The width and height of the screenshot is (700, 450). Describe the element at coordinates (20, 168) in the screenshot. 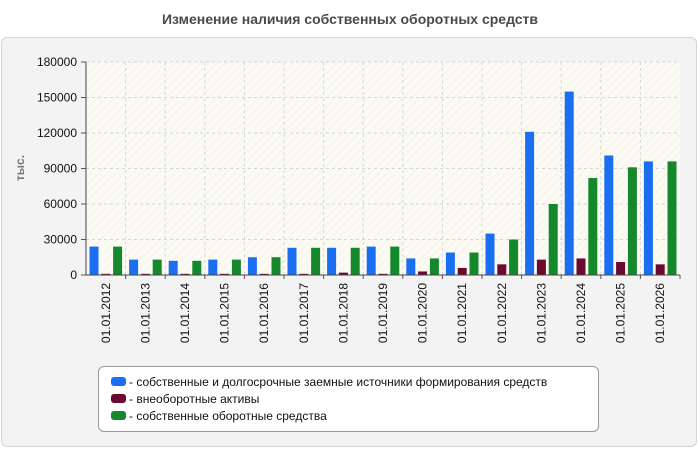

I see `y-axis-label: тыс.` at that location.